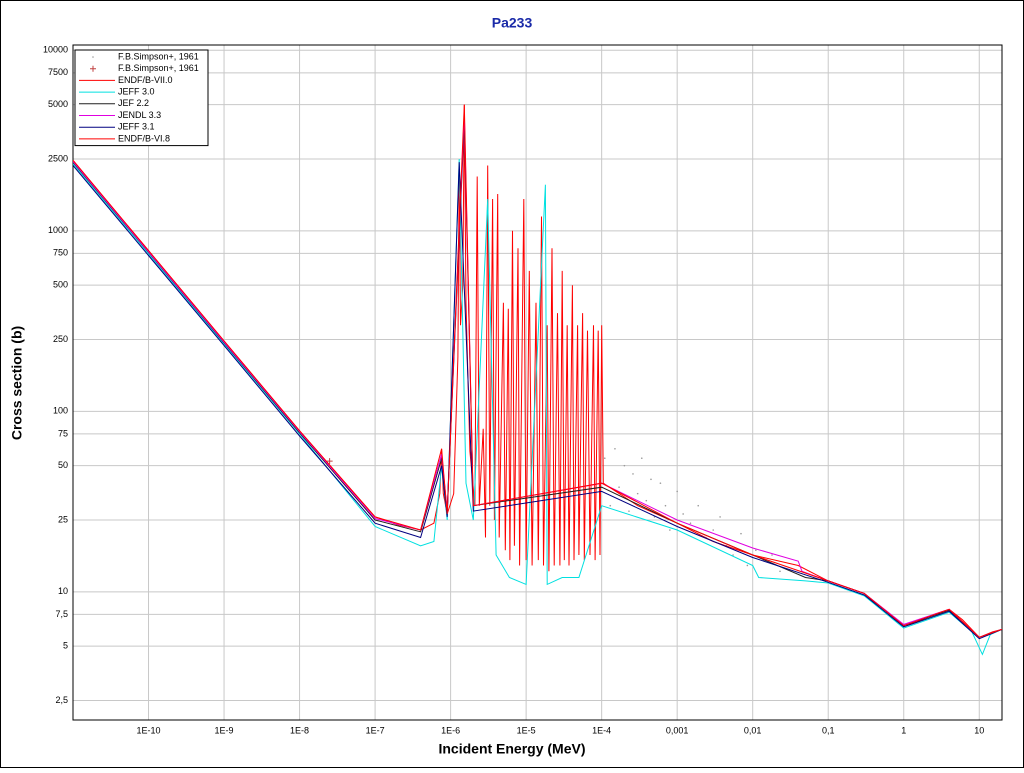 The width and height of the screenshot is (1024, 773). What do you see at coordinates (63, 591) in the screenshot?
I see `y-tick-label: 10` at bounding box center [63, 591].